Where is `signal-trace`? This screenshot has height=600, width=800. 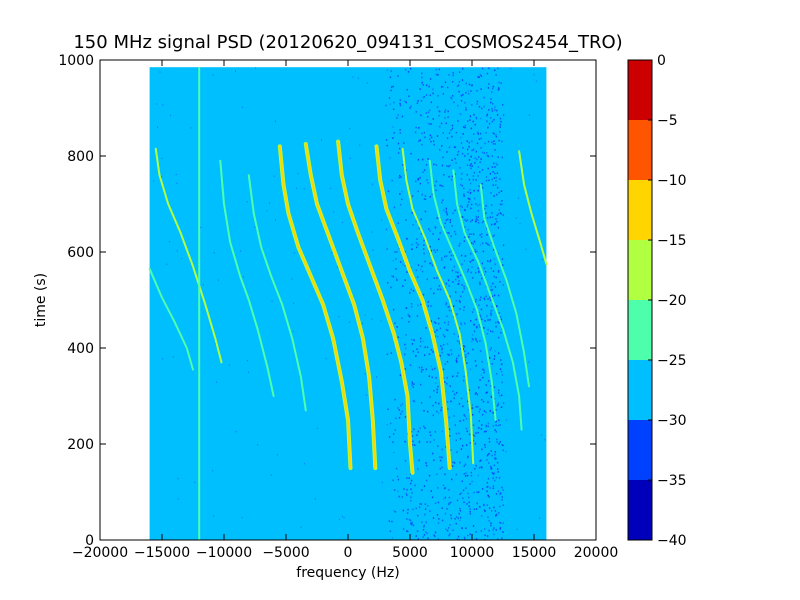
signal-trace is located at coordinates (171, 319).